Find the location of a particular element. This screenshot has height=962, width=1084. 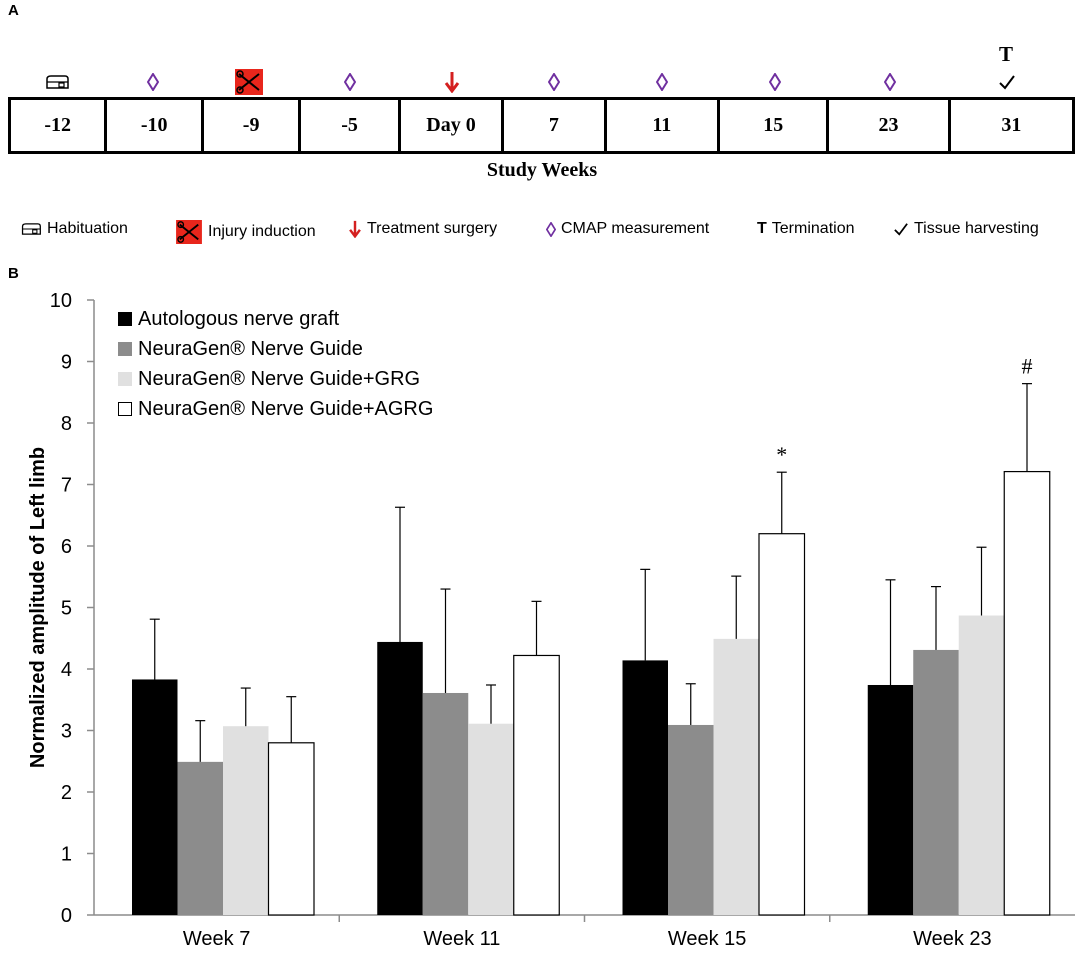

y-tick-label: 8 is located at coordinates (66, 424).